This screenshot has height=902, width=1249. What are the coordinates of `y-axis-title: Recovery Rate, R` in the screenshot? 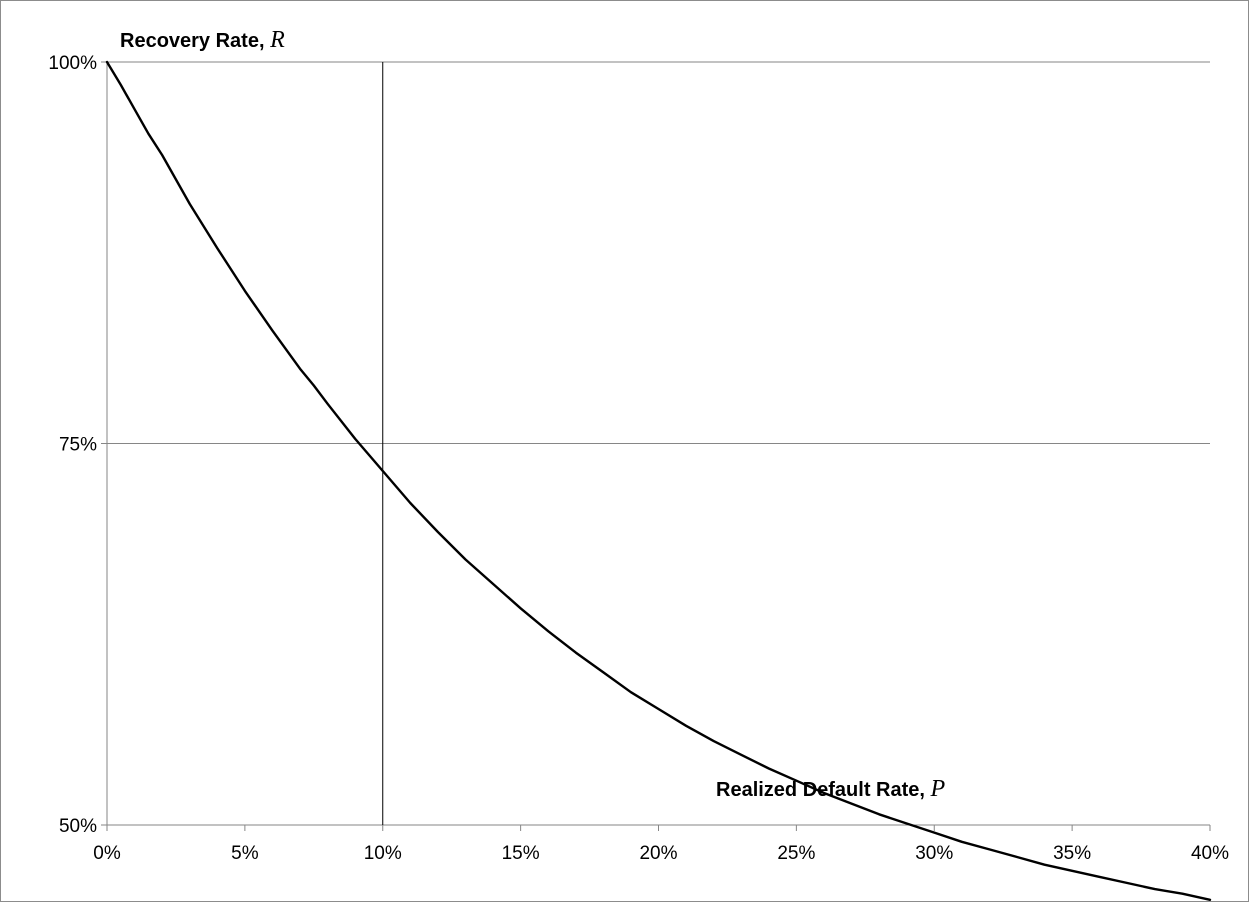 It's located at (202, 40).